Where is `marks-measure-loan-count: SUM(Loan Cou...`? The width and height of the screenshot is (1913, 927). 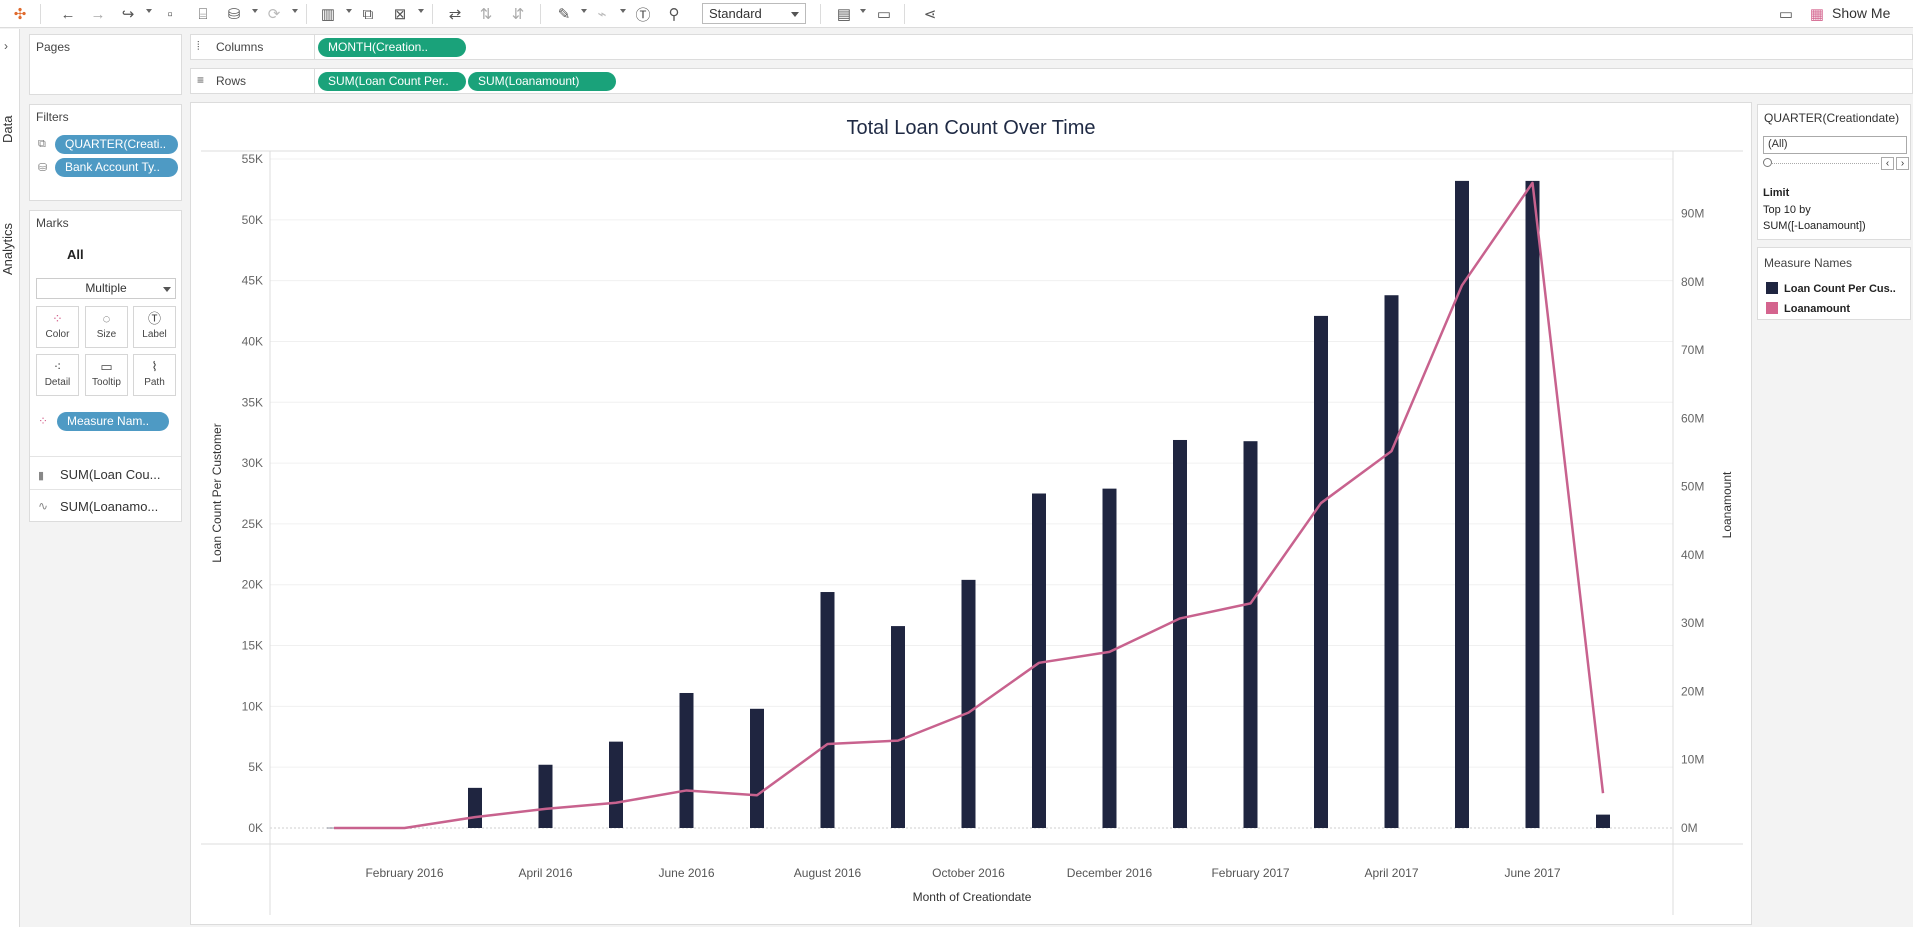 marks-measure-loan-count: SUM(Loan Cou... is located at coordinates (110, 474).